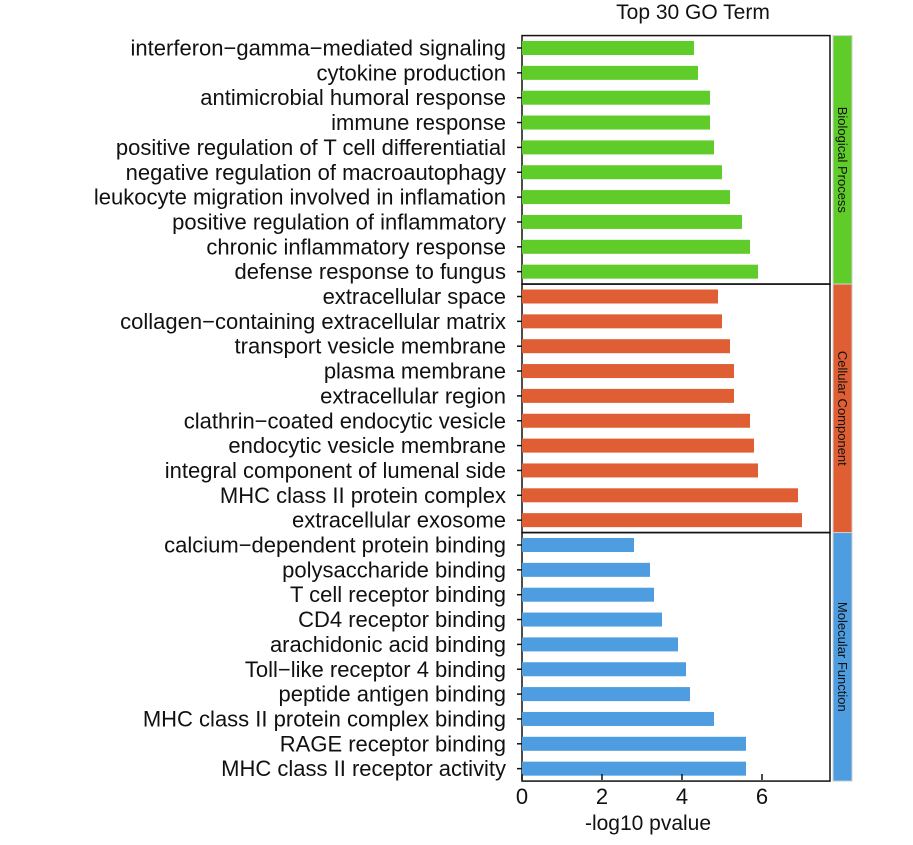 This screenshot has height=845, width=913. I want to click on category-label: negative regulation of macroautophagy, so click(316, 172).